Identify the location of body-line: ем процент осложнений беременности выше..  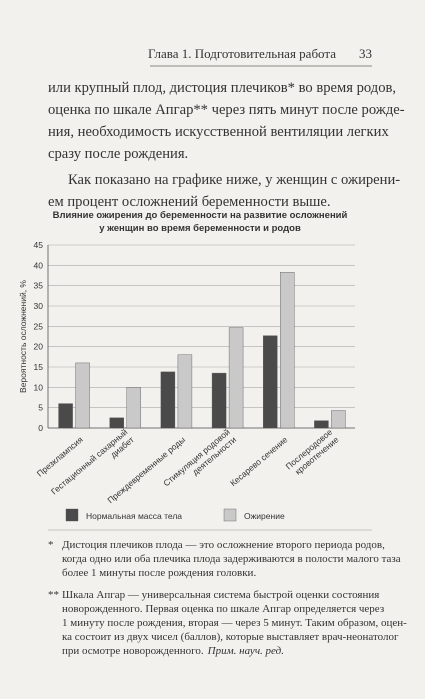
(189, 202).